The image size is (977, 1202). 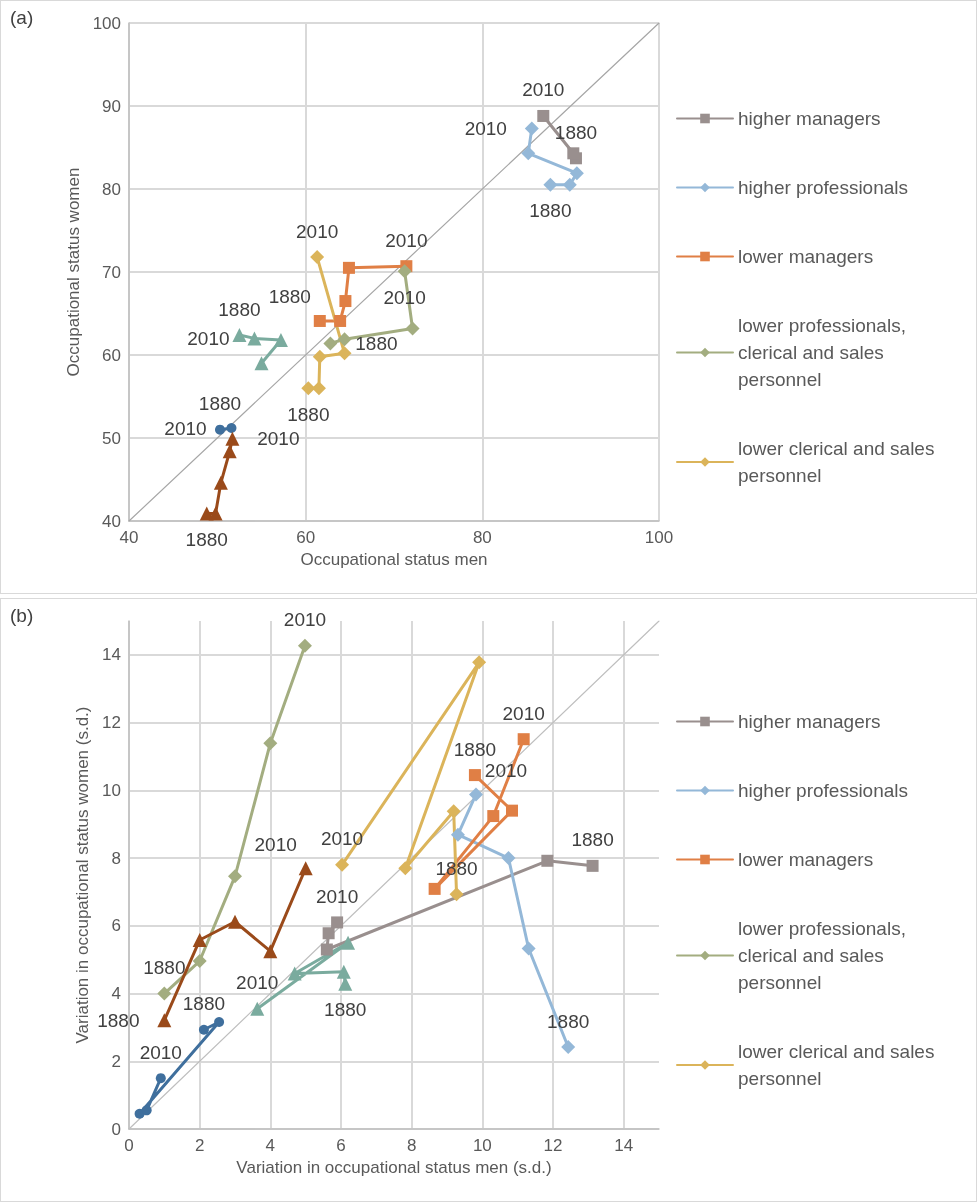 What do you see at coordinates (806, 256) in the screenshot?
I see `legend-label: lower managers` at bounding box center [806, 256].